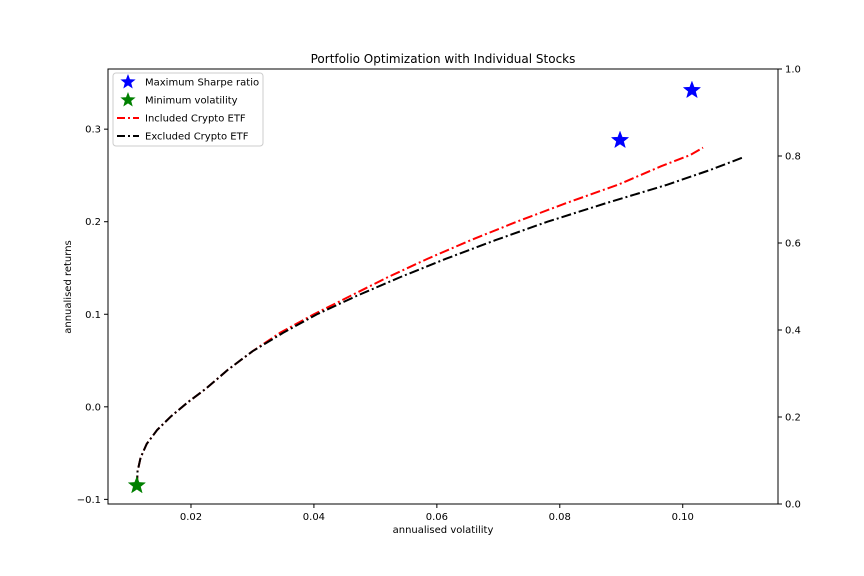 This screenshot has width=864, height=576. I want to click on x-tick-label: 0.04, so click(314, 517).